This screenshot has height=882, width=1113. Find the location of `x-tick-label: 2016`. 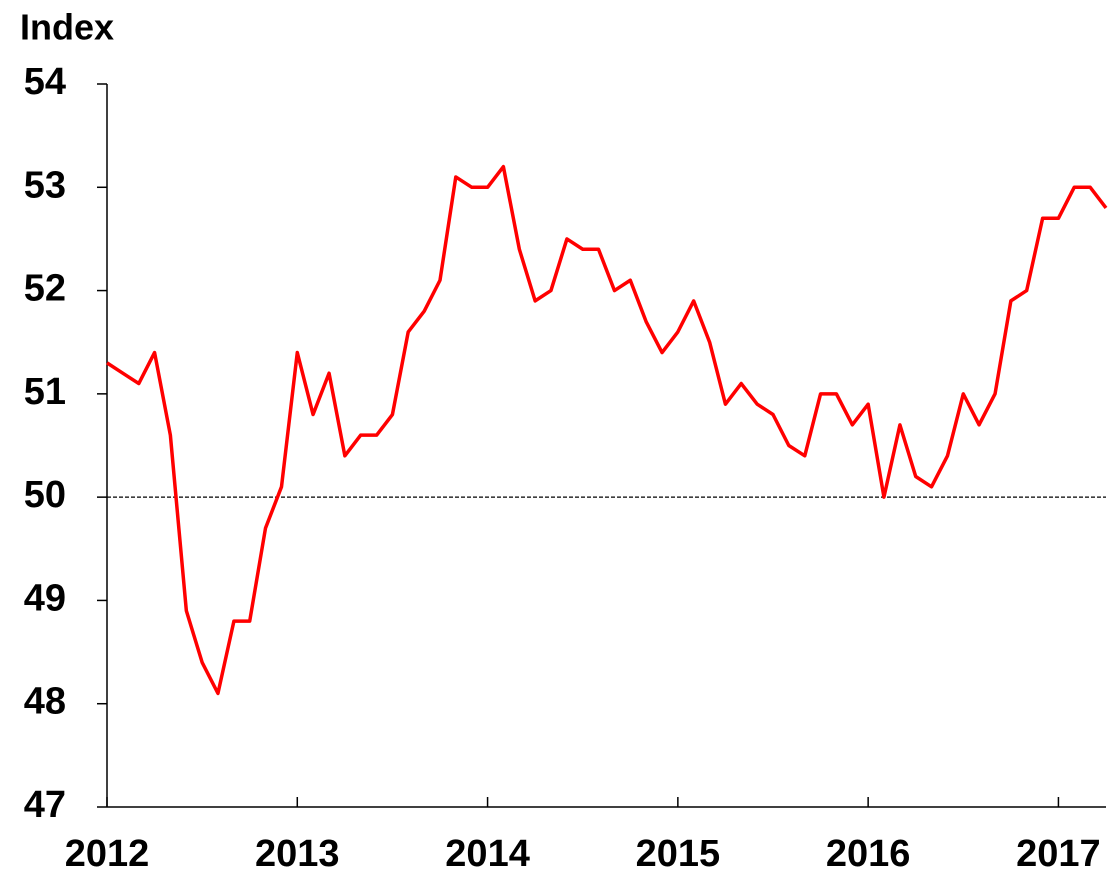

x-tick-label: 2016 is located at coordinates (868, 854).